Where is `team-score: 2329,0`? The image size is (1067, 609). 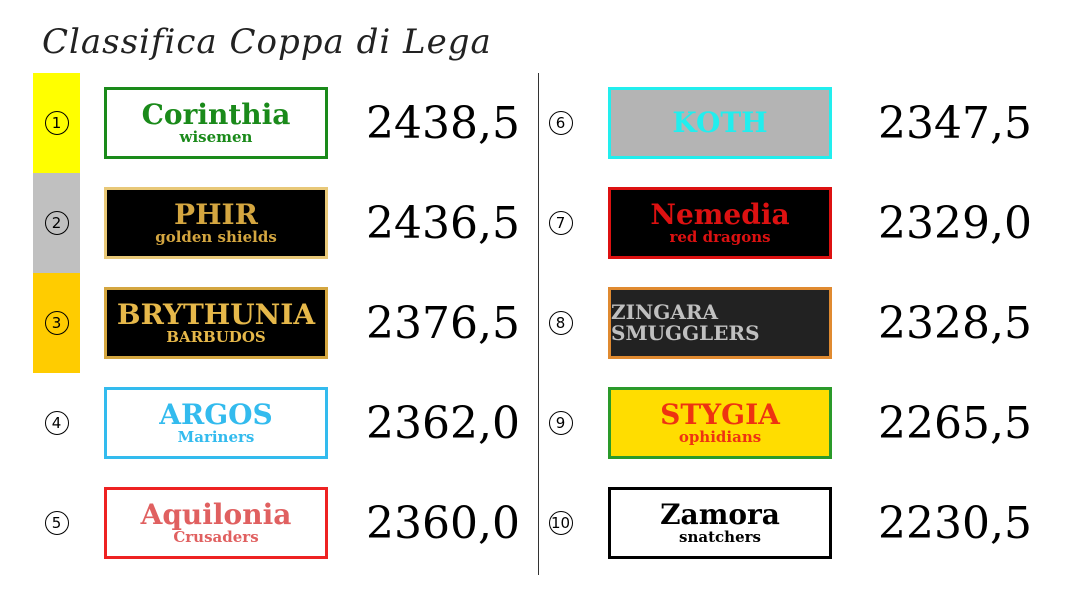 team-score: 2329,0 is located at coordinates (955, 223).